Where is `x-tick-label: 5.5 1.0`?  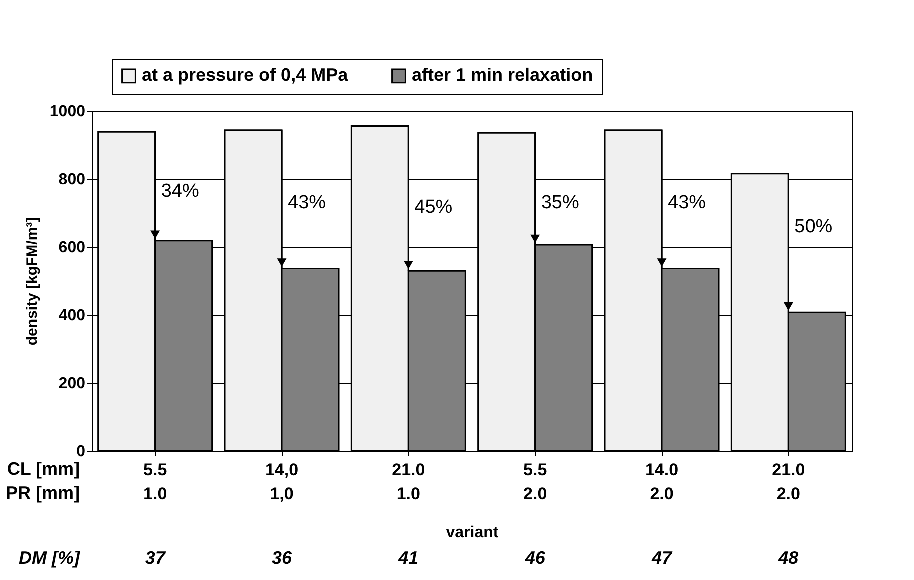
x-tick-label: 5.5 1.0 is located at coordinates (156, 482).